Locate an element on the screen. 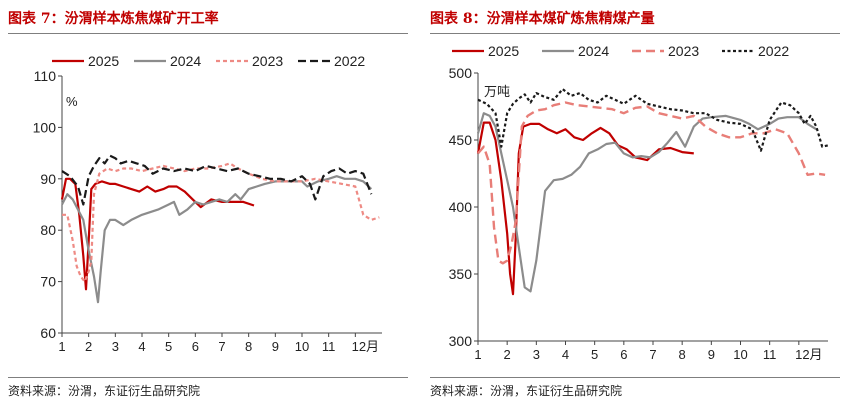 The image size is (849, 411). left-chart-title: 图表 7：汾渭样本炼焦煤矿开工率 is located at coordinates (113, 19).